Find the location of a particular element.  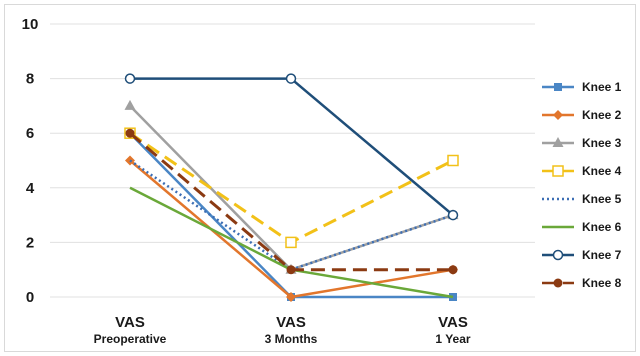

legend-item-knee-4: Knee 4 is located at coordinates (582, 171).